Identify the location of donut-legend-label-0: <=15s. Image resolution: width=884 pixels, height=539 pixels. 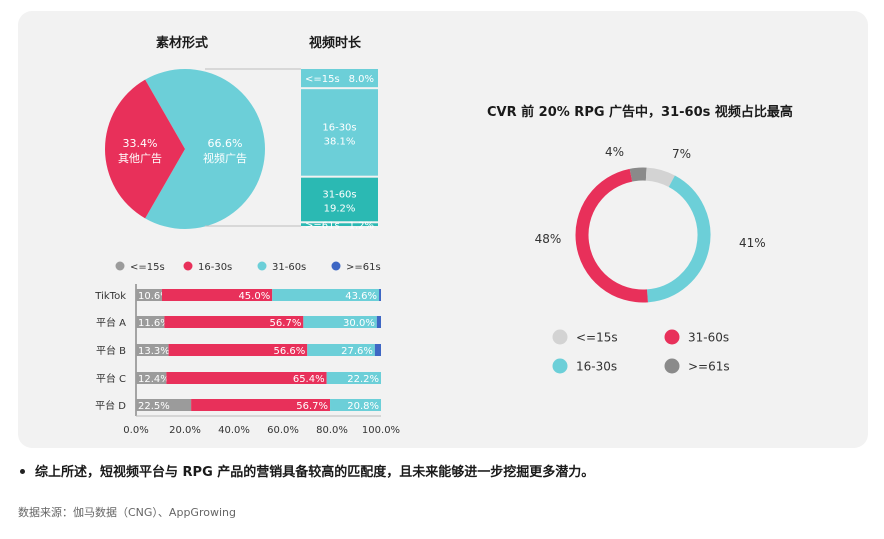
(597, 338).